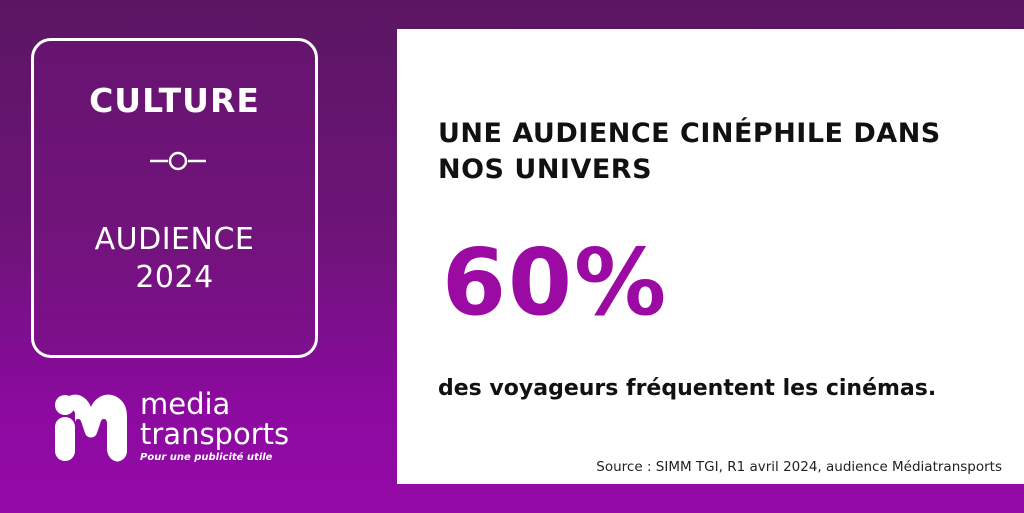 This screenshot has height=513, width=1024. I want to click on audience-year-label: AUDIENCE 2024, so click(174, 259).